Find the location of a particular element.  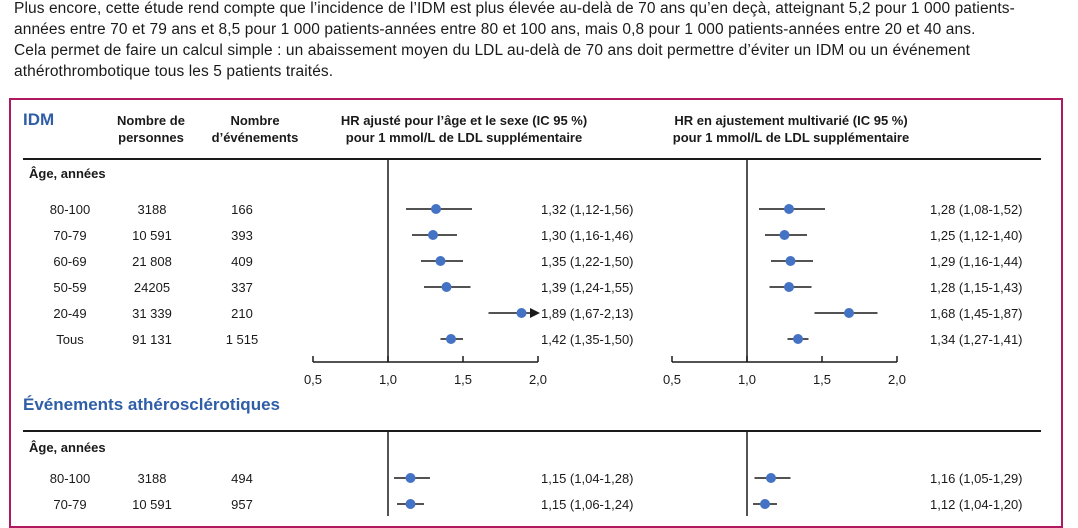

cell-hr-age-sex: 1,39 (1,24-1,55) is located at coordinates (587, 287).